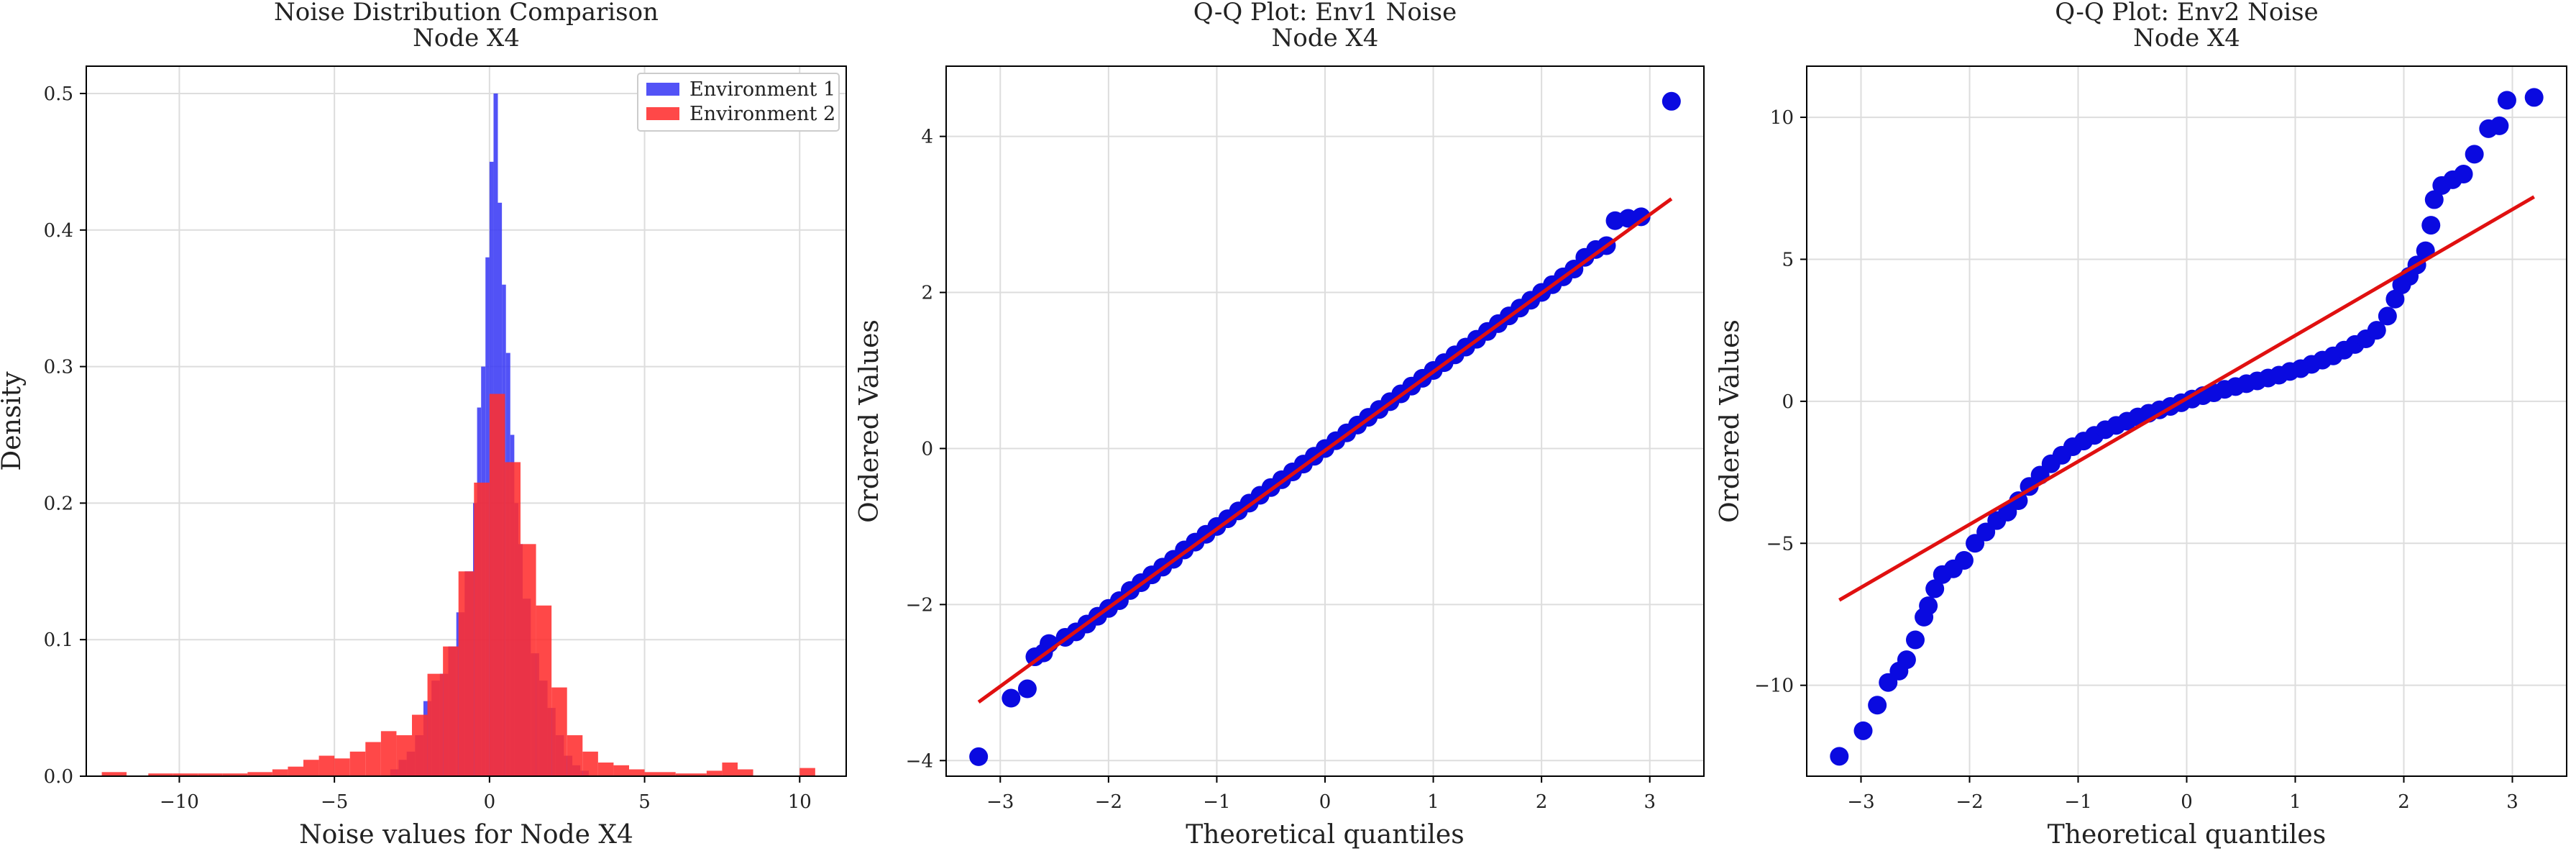 The width and height of the screenshot is (2576, 851). I want to click on y-tick-label: 10, so click(1782, 118).